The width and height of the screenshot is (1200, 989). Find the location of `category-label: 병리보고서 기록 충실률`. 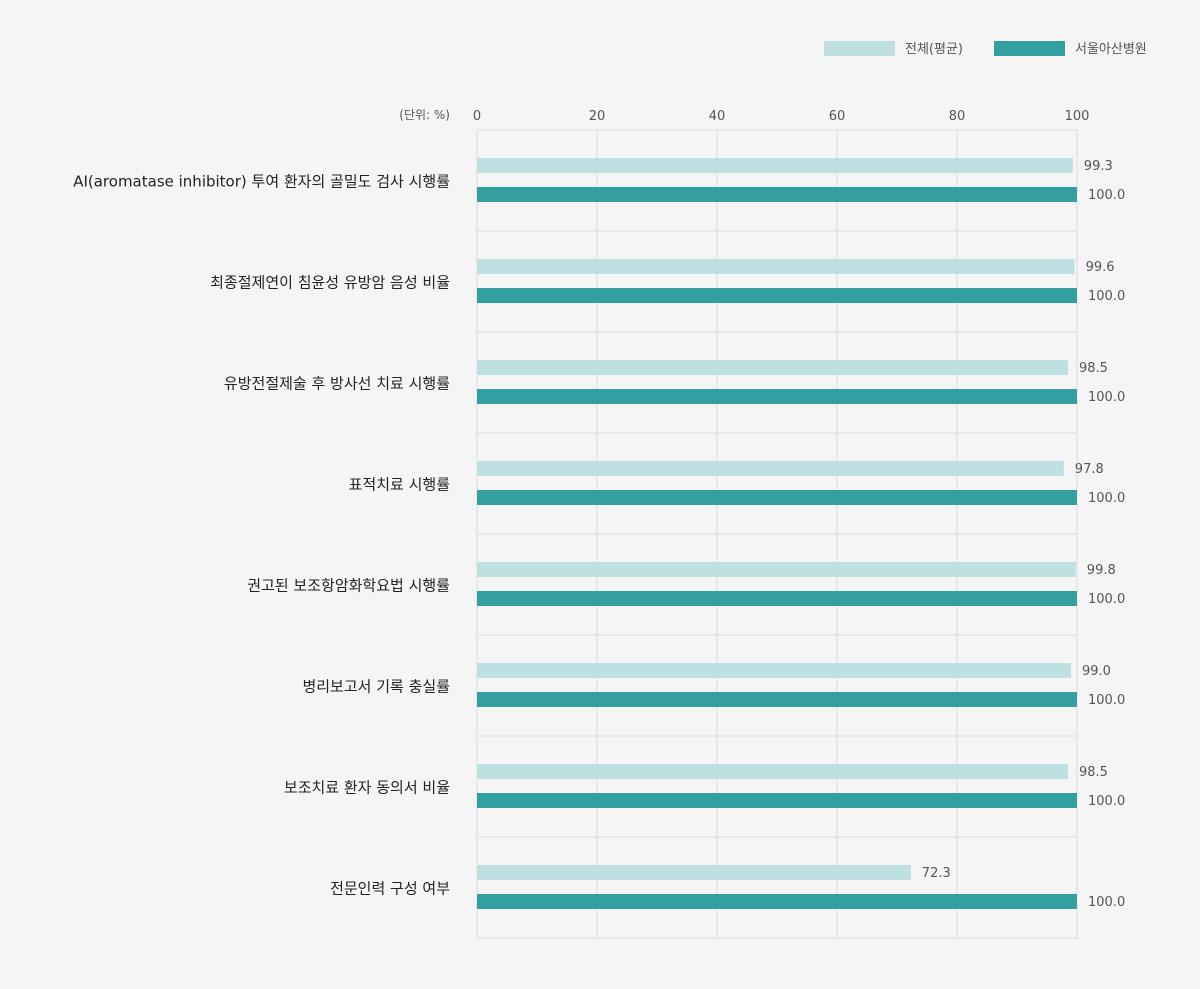

category-label: 병리보고서 기록 충실률 is located at coordinates (376, 687).